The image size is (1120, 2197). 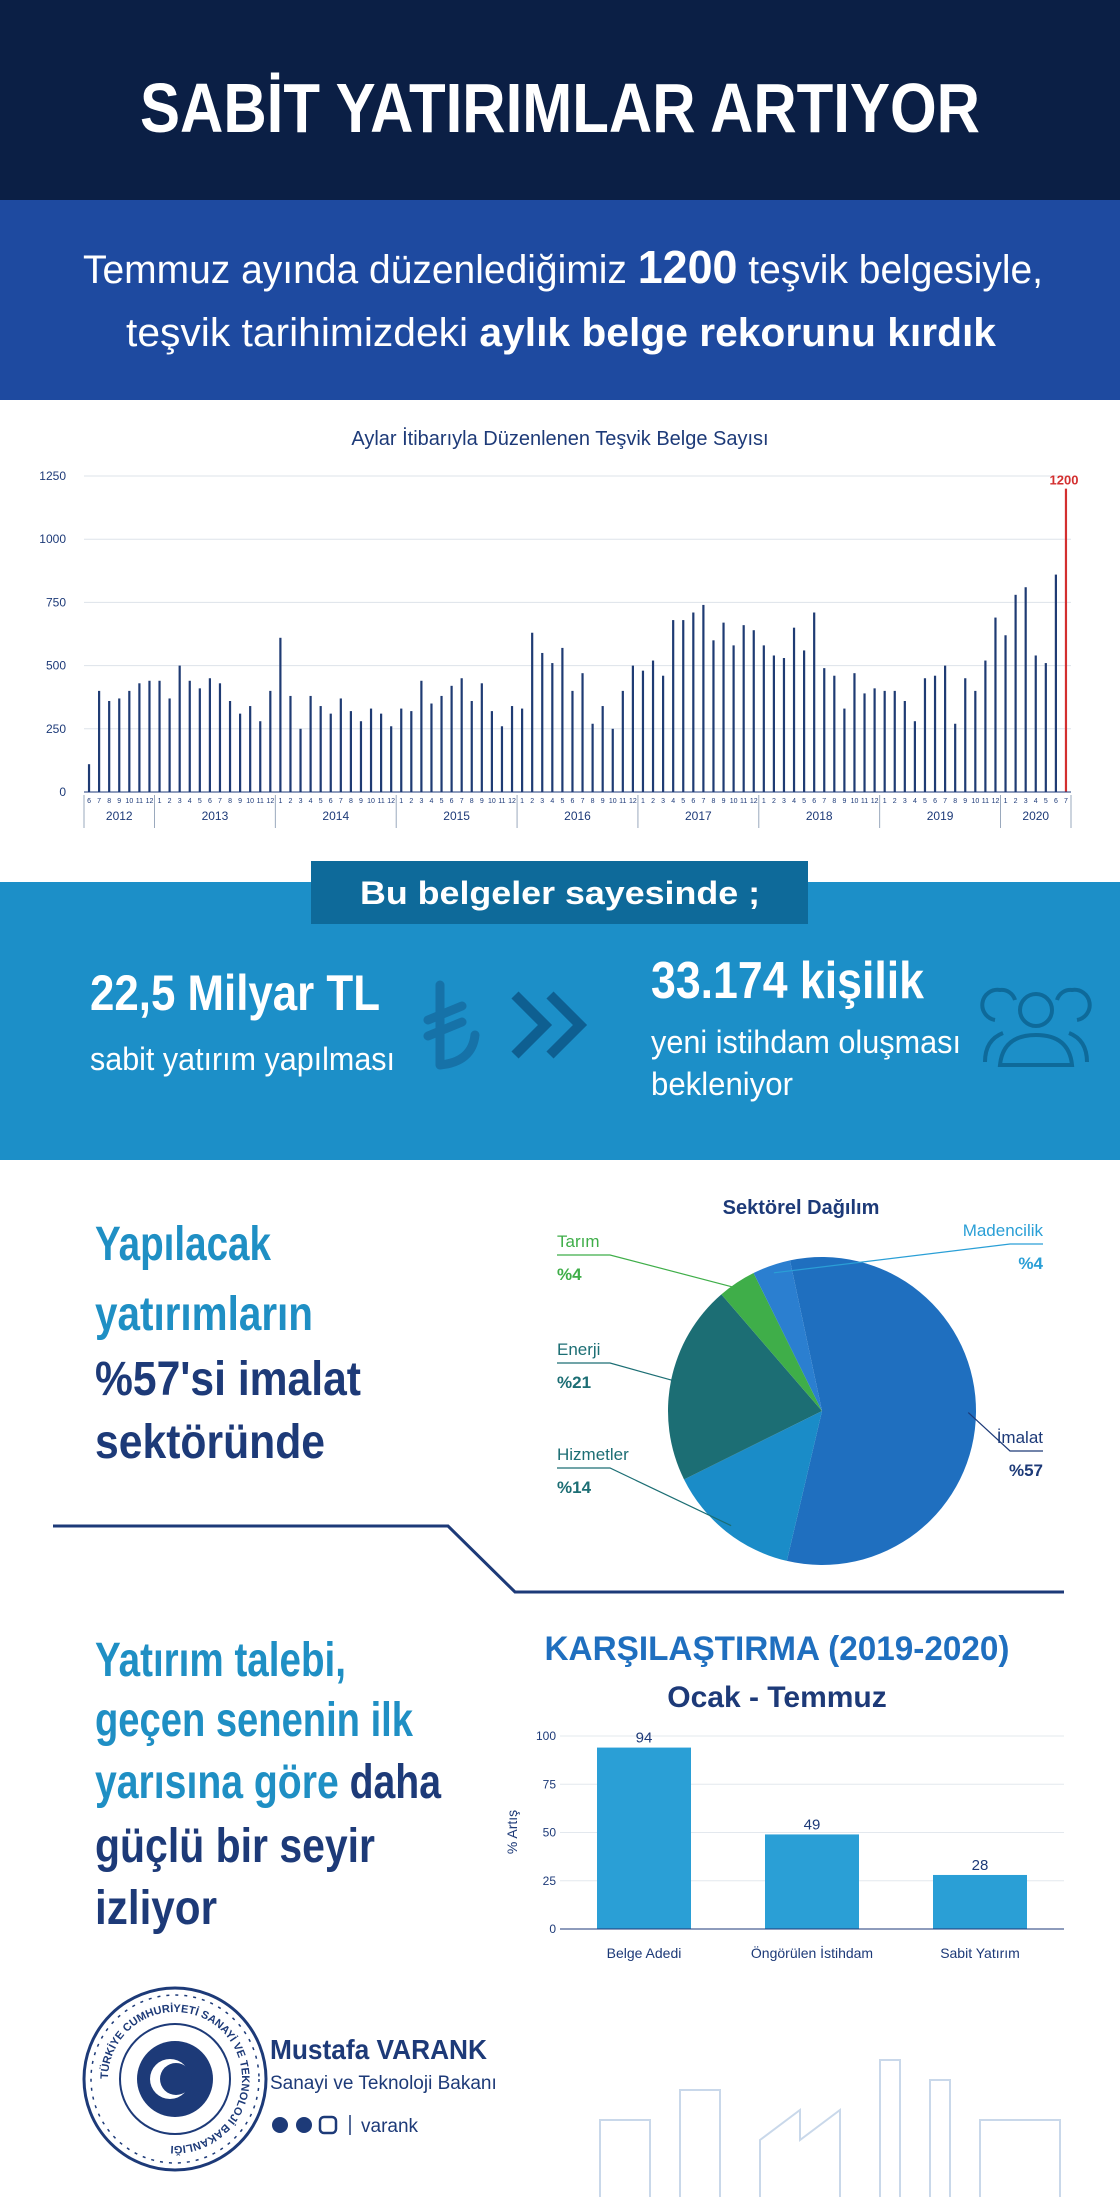 I want to click on sector-headline: sektöründe, so click(x=210, y=1442).